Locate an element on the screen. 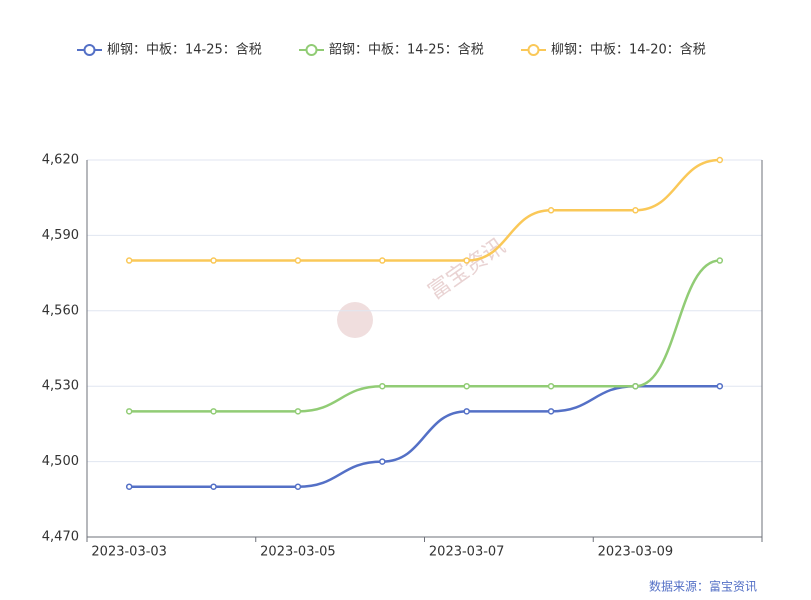  watermark: 富宝资讯 is located at coordinates (467, 269).